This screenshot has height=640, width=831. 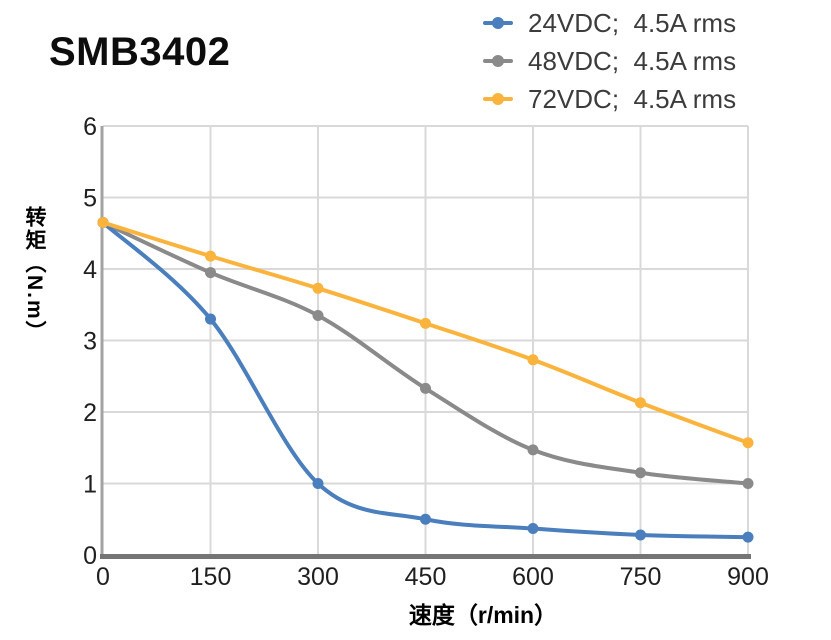 I want to click on y-tick-label: 1, so click(x=90, y=485).